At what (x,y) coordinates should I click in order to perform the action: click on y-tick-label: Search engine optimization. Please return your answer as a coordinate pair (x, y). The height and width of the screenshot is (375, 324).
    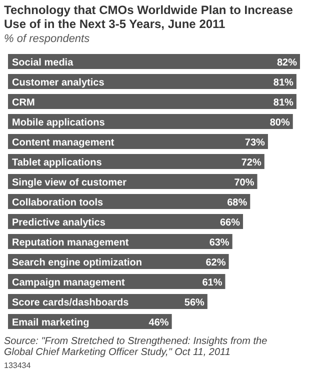
    Looking at the image, I should click on (77, 263).